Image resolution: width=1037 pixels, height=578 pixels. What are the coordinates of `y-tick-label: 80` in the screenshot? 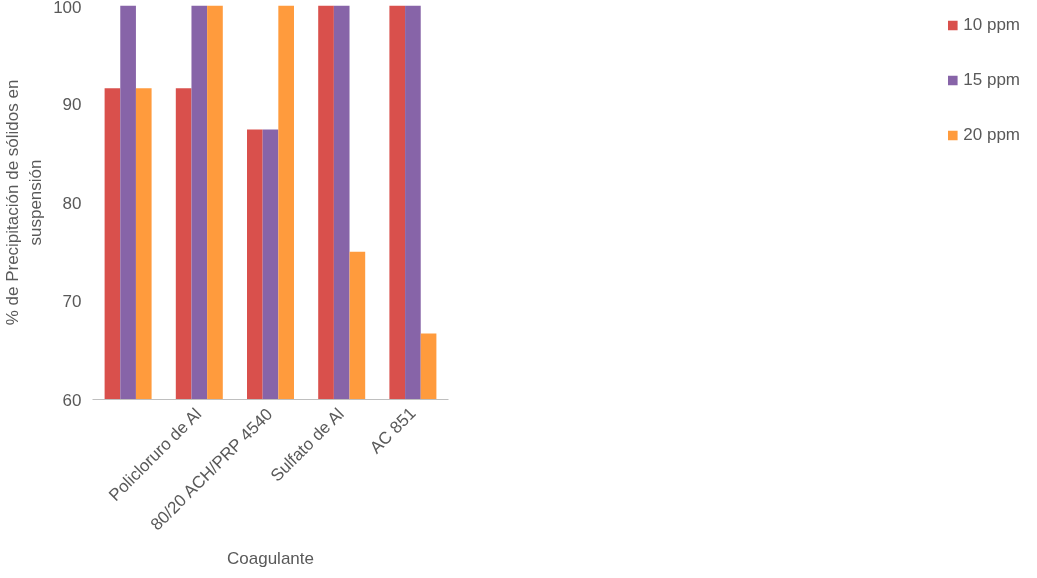 It's located at (72, 203).